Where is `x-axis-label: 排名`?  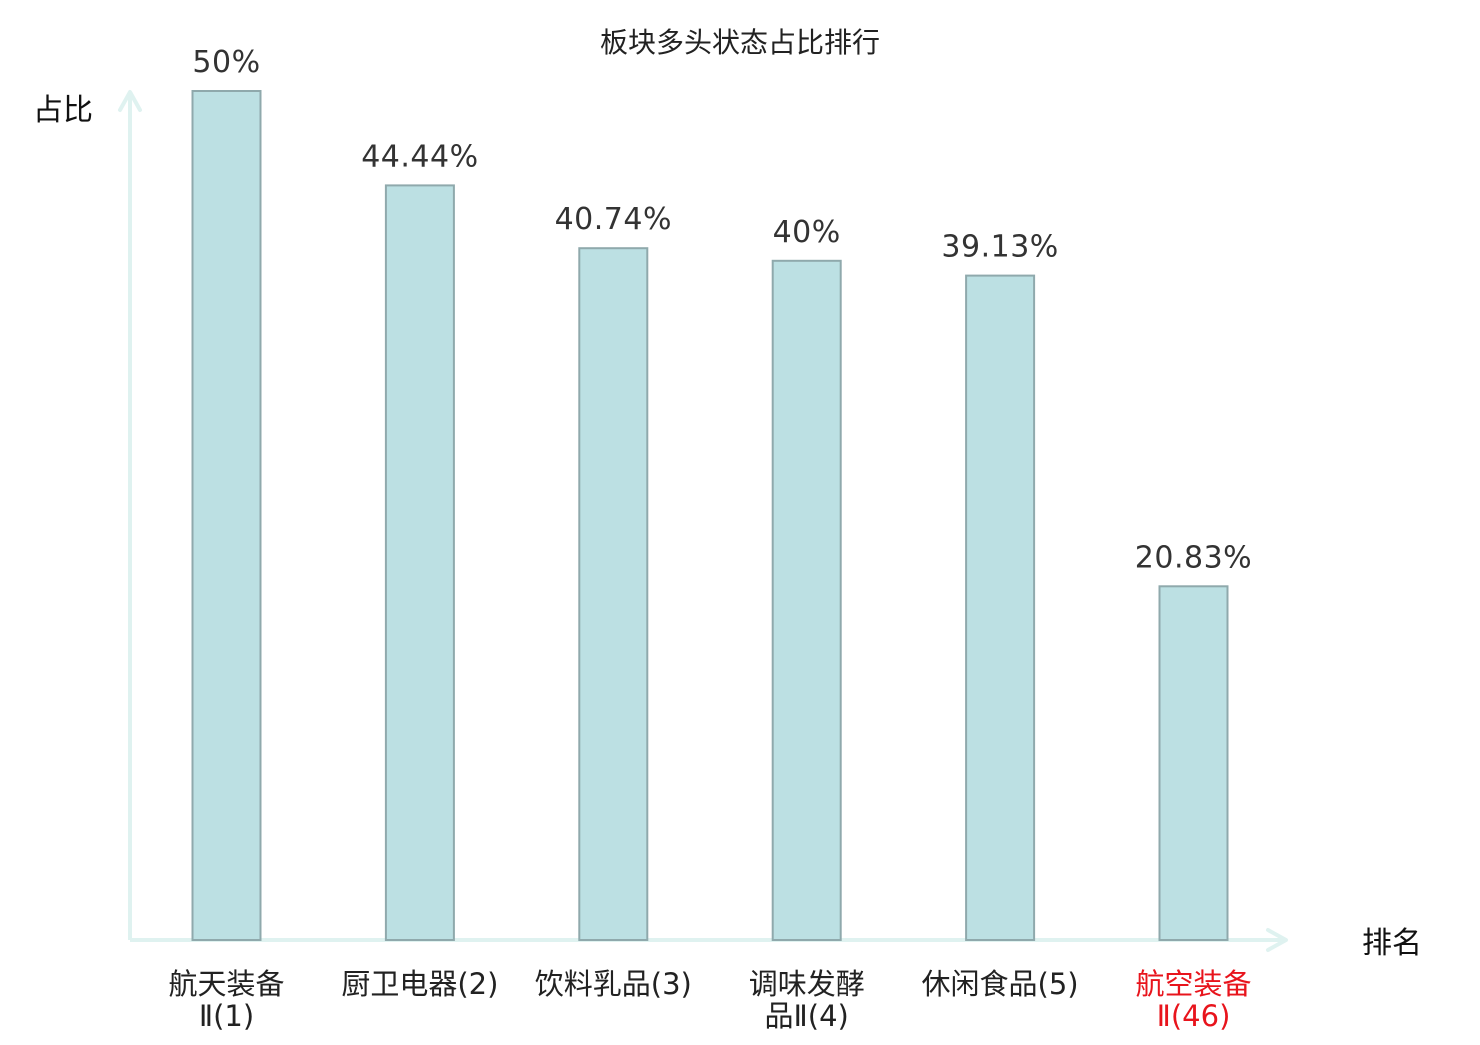
x-axis-label: 排名 is located at coordinates (1392, 943).